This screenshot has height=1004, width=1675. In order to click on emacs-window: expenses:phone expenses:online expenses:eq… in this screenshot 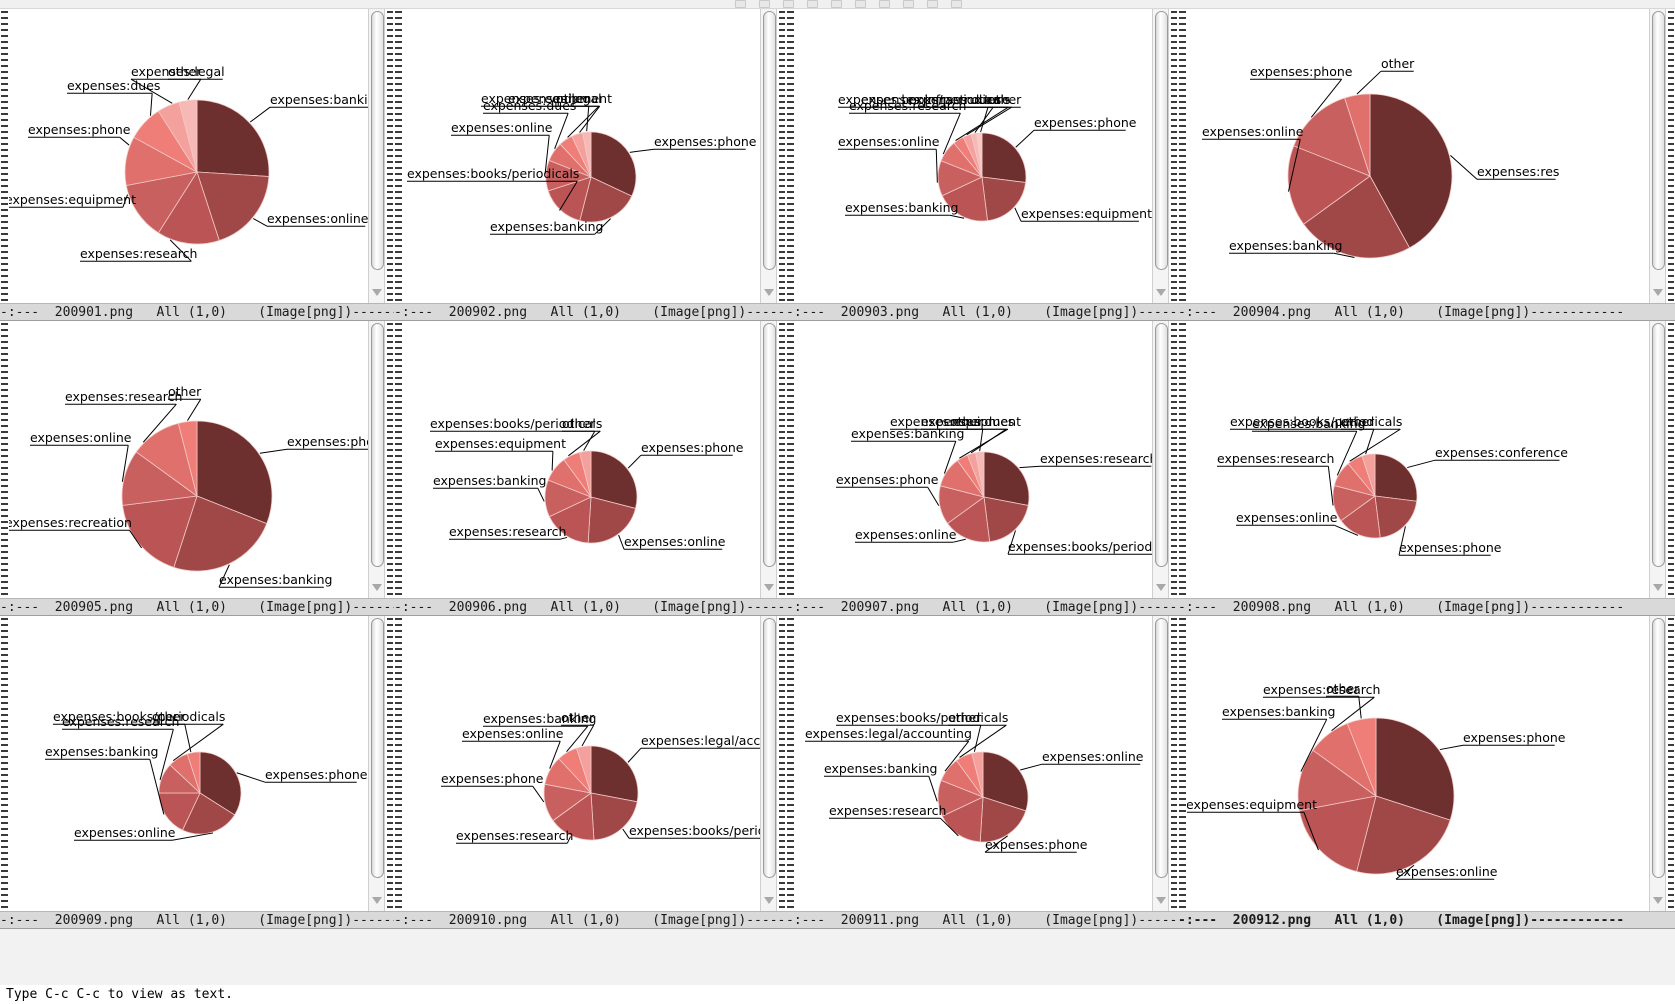, I will do `click(1426, 772)`.